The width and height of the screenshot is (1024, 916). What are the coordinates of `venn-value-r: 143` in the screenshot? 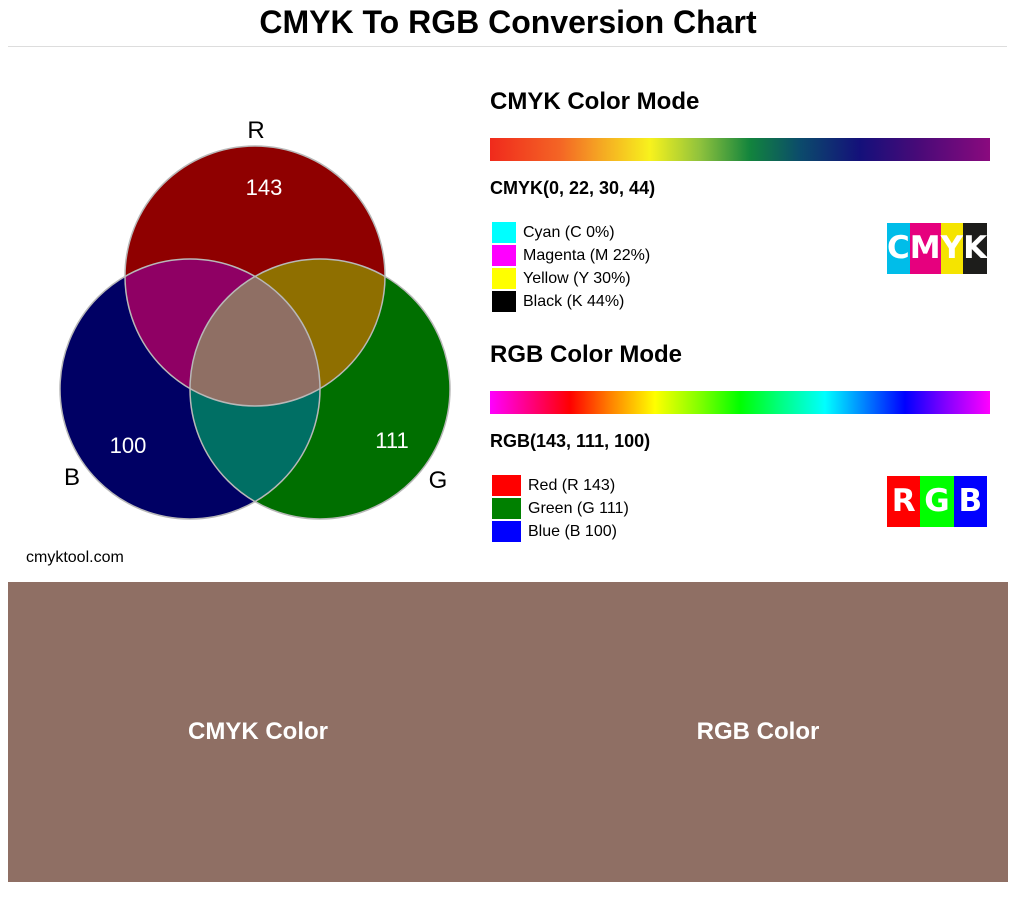 It's located at (264, 187).